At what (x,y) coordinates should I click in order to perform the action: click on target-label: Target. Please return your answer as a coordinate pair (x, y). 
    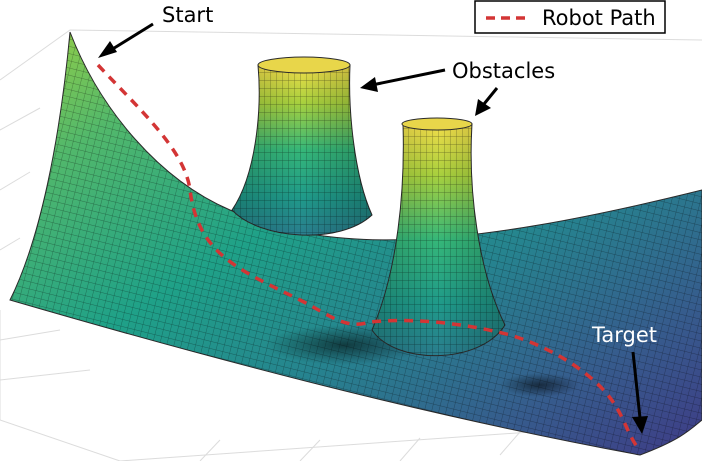
    Looking at the image, I should click on (624, 335).